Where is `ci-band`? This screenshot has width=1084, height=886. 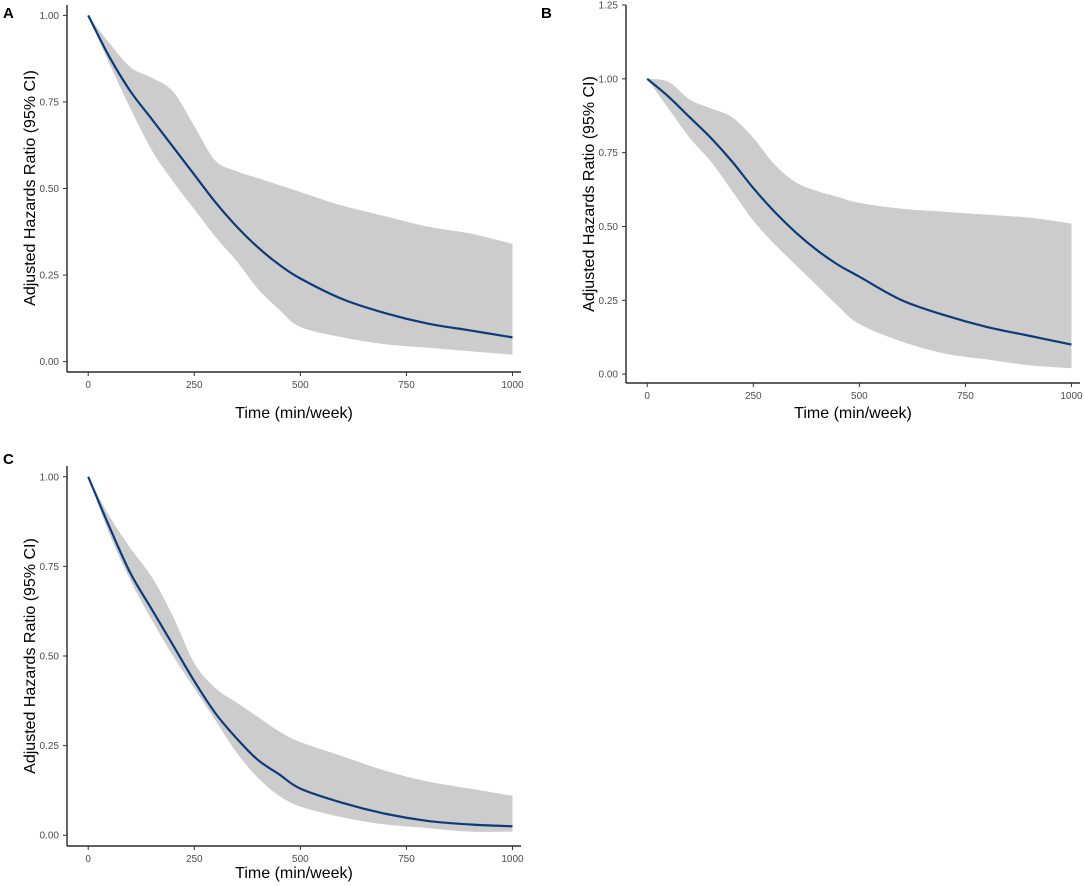
ci-band is located at coordinates (859, 223).